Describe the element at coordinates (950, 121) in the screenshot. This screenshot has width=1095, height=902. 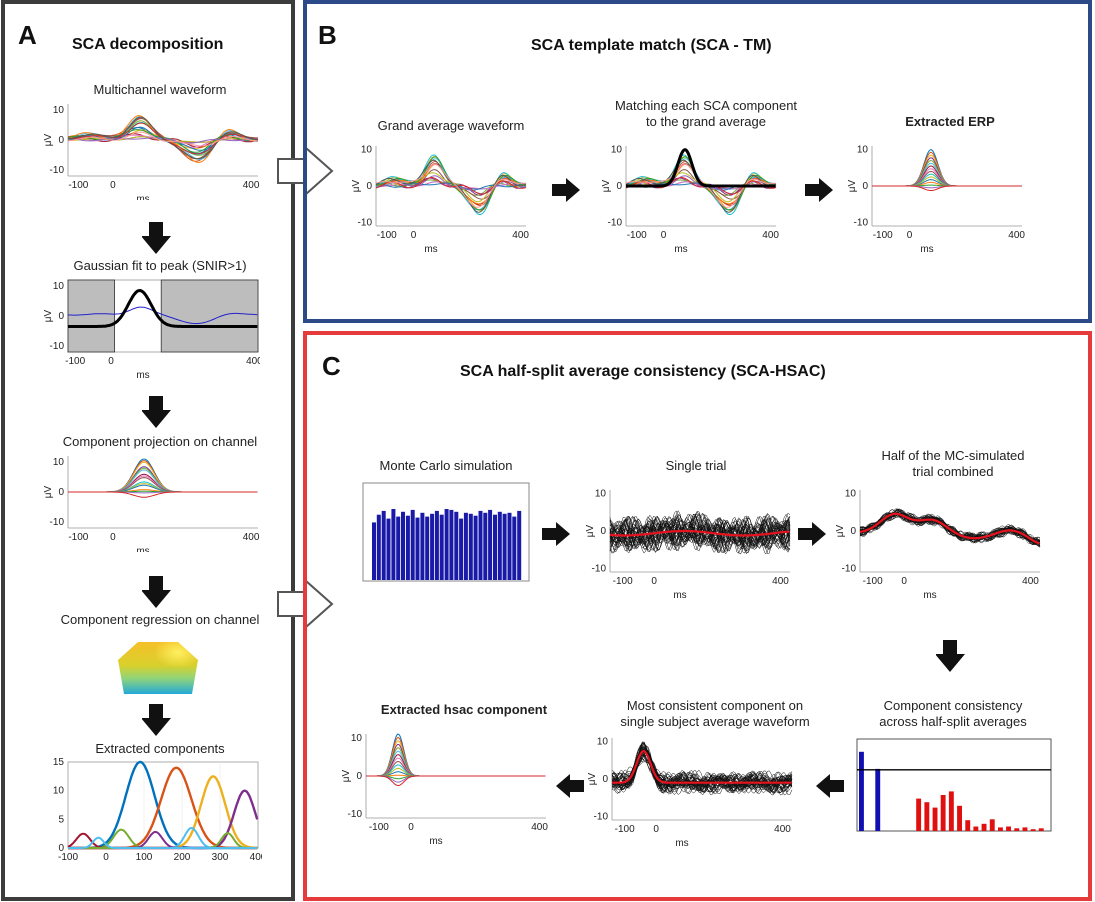
I see `caption-extracted-erp: Extracted ERP` at that location.